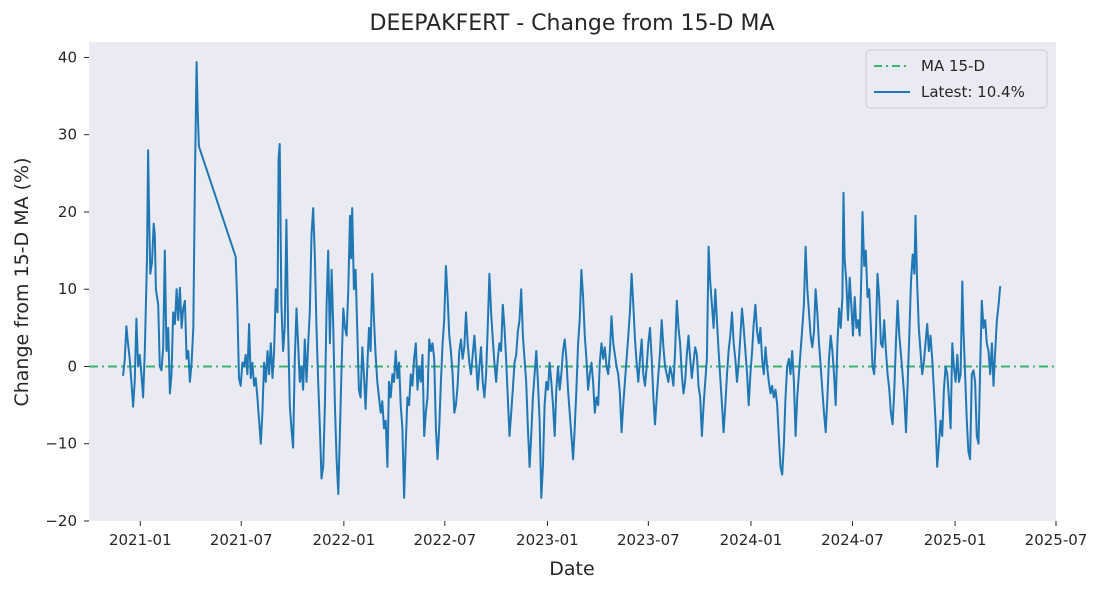 The height and width of the screenshot is (592, 1104). What do you see at coordinates (444, 540) in the screenshot?
I see `x-tick-label: 2022-07` at bounding box center [444, 540].